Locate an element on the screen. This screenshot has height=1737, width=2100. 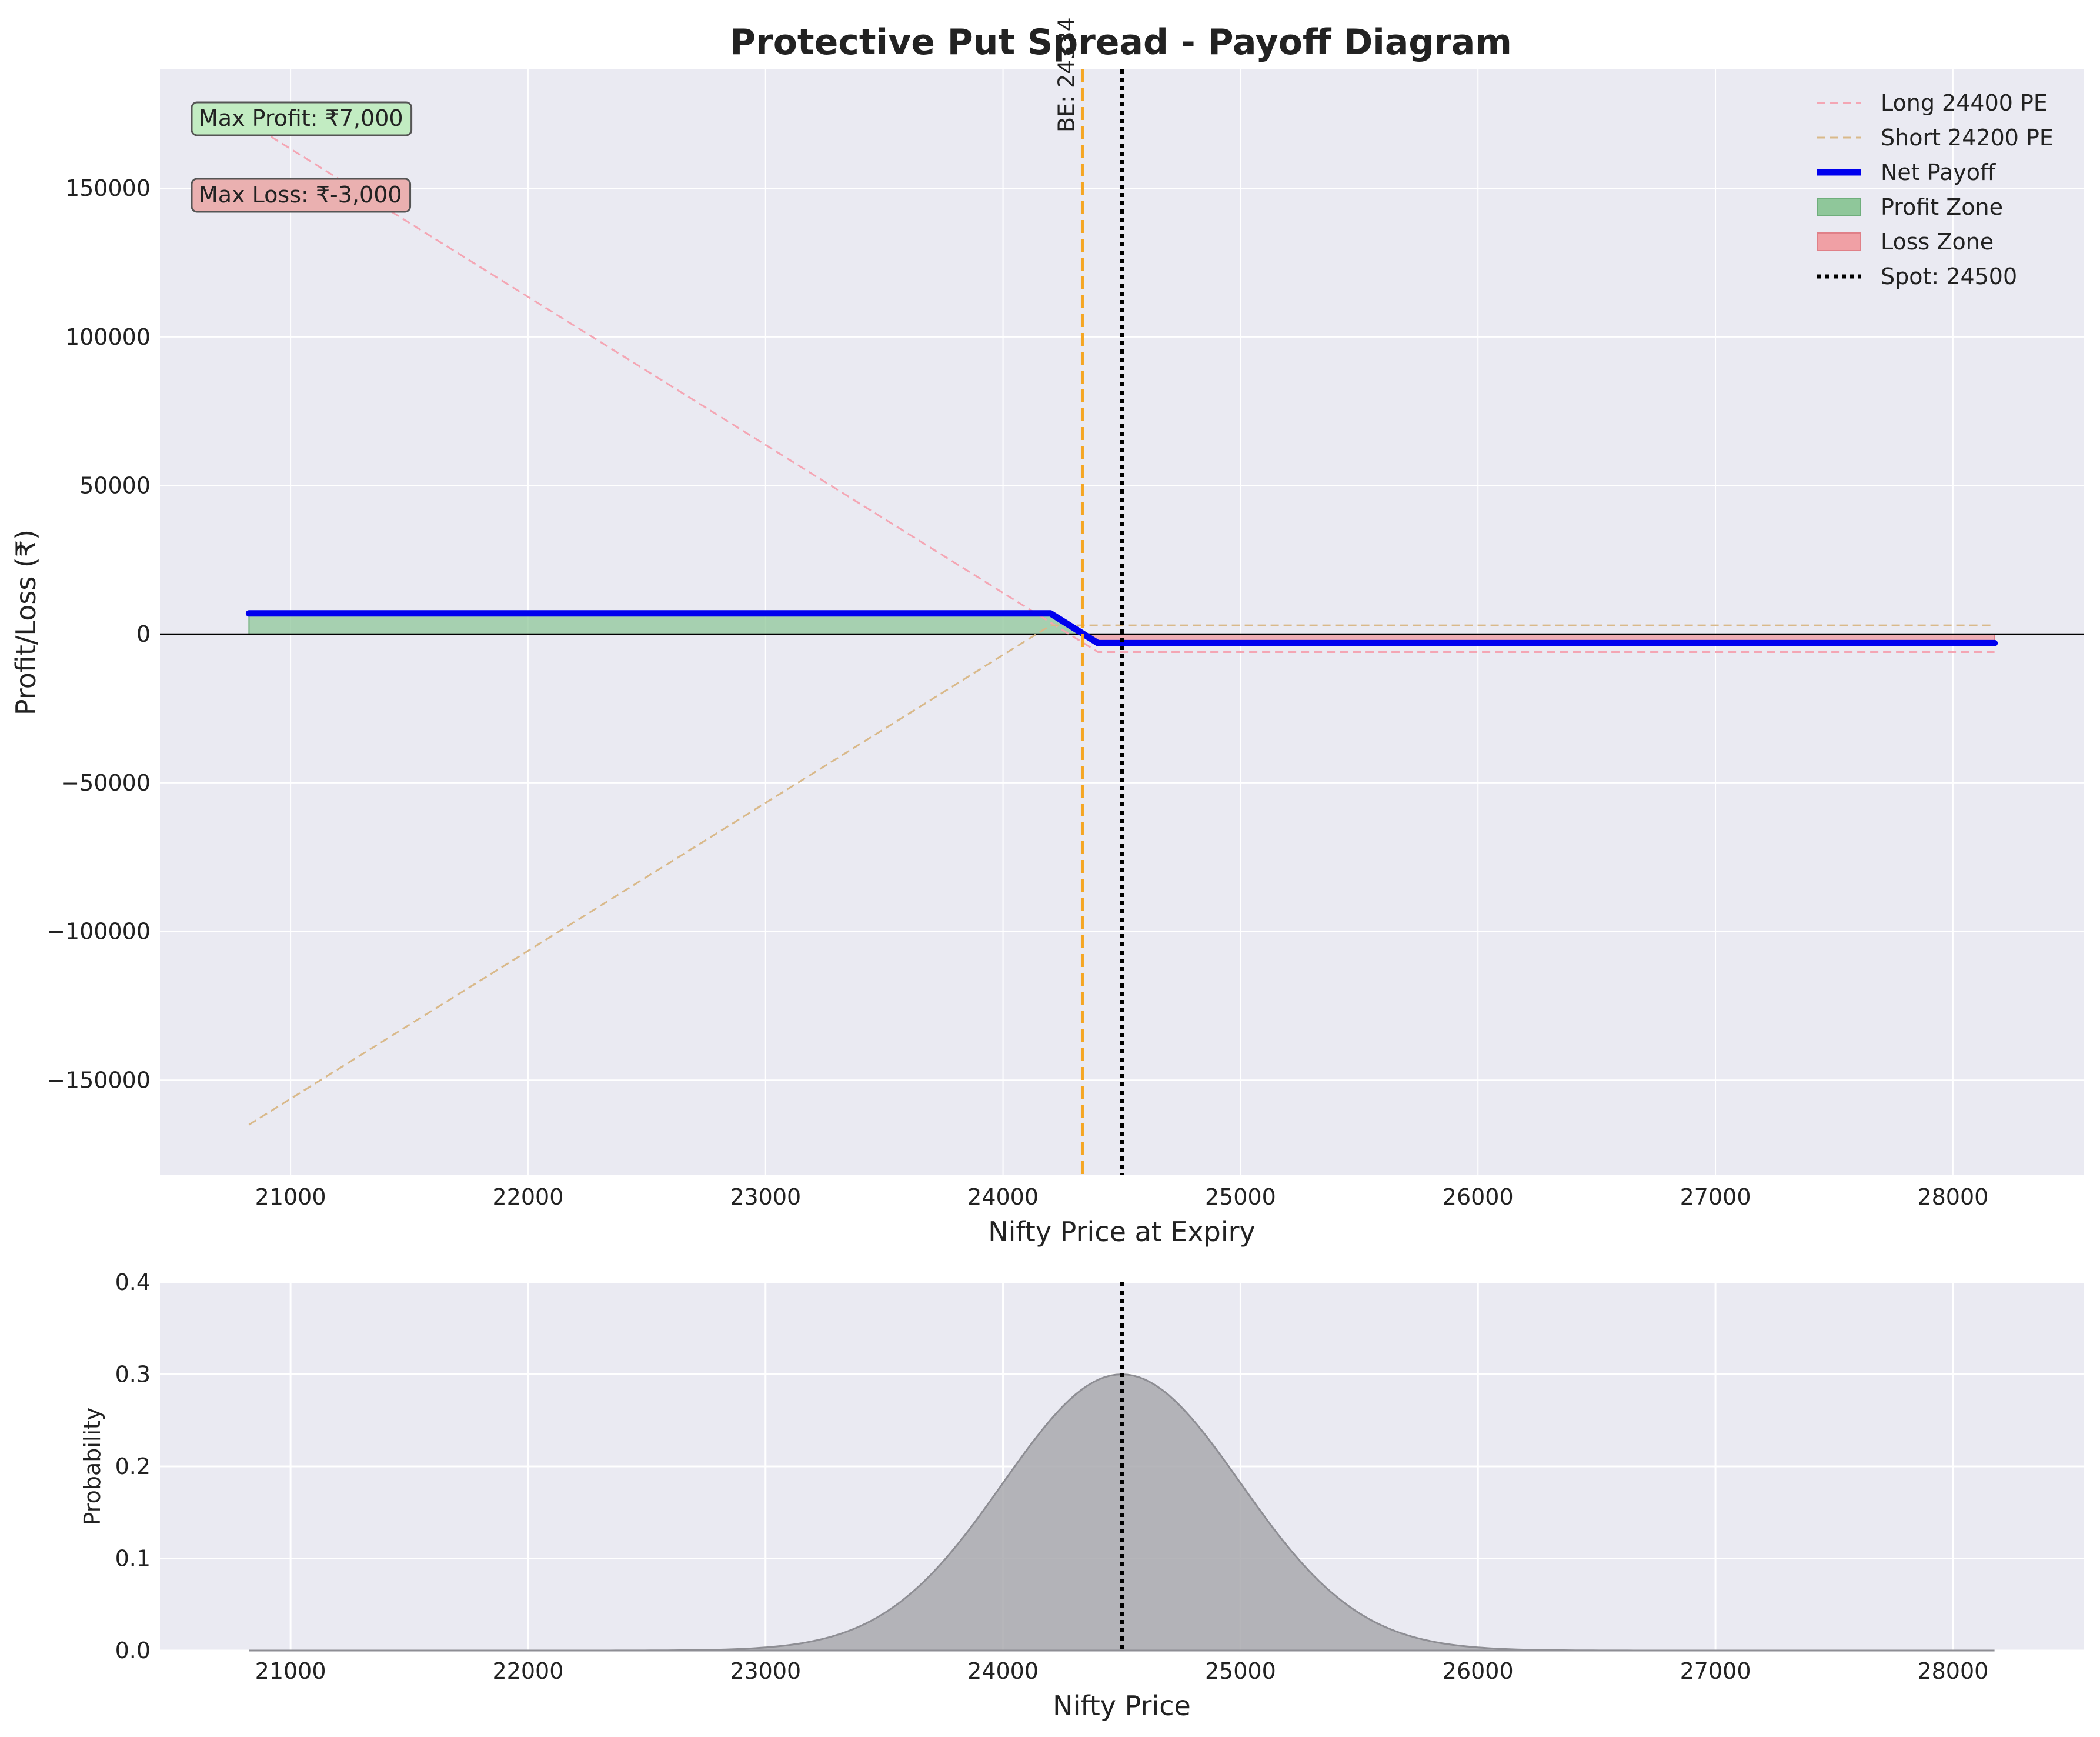
max-loss-text: Max Loss: ₹-3,000 is located at coordinates (300, 195).